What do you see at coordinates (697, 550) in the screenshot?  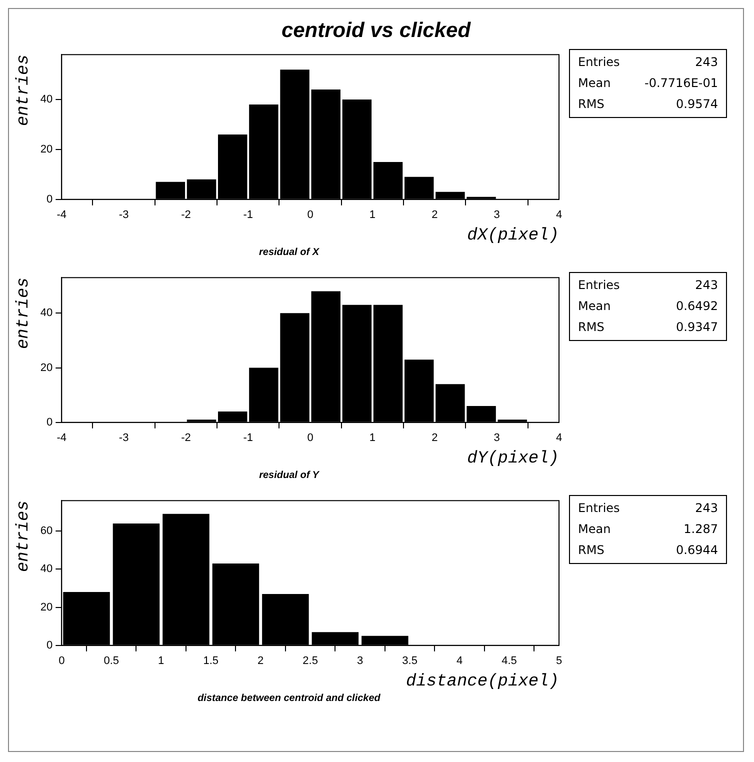 I see `text: 0.6944` at bounding box center [697, 550].